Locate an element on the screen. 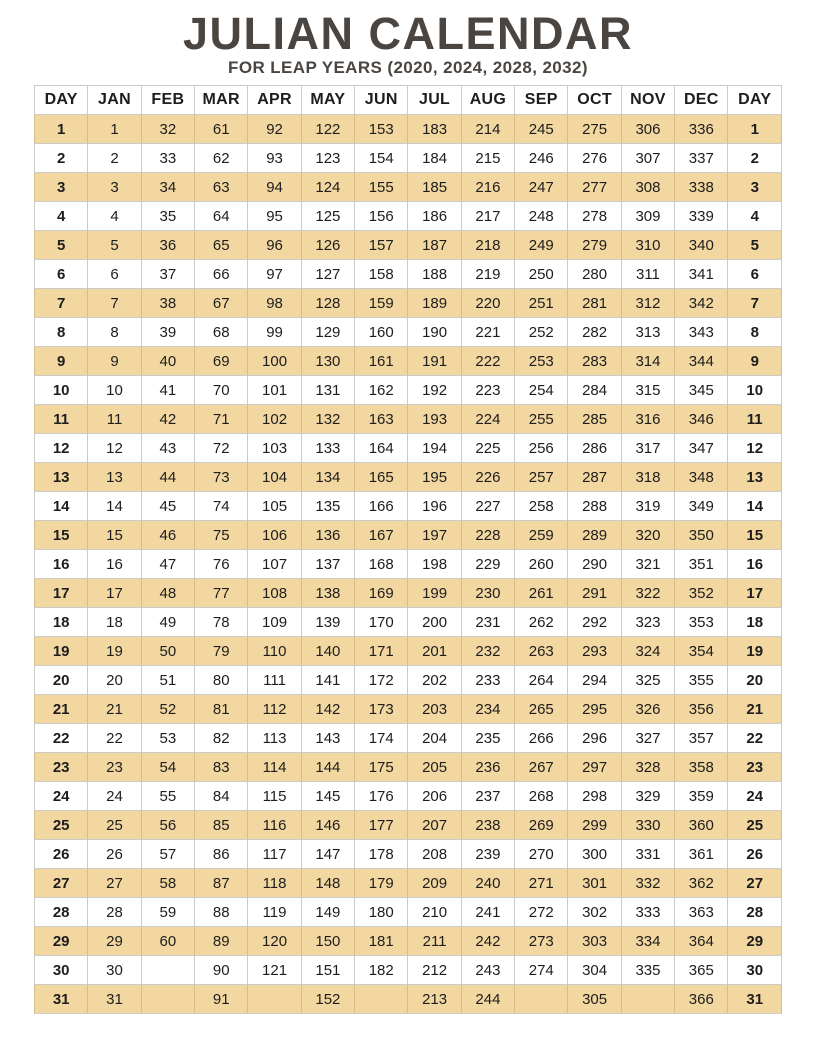 This screenshot has width=816, height=1056. julian-day-cell: 65 is located at coordinates (221, 245).